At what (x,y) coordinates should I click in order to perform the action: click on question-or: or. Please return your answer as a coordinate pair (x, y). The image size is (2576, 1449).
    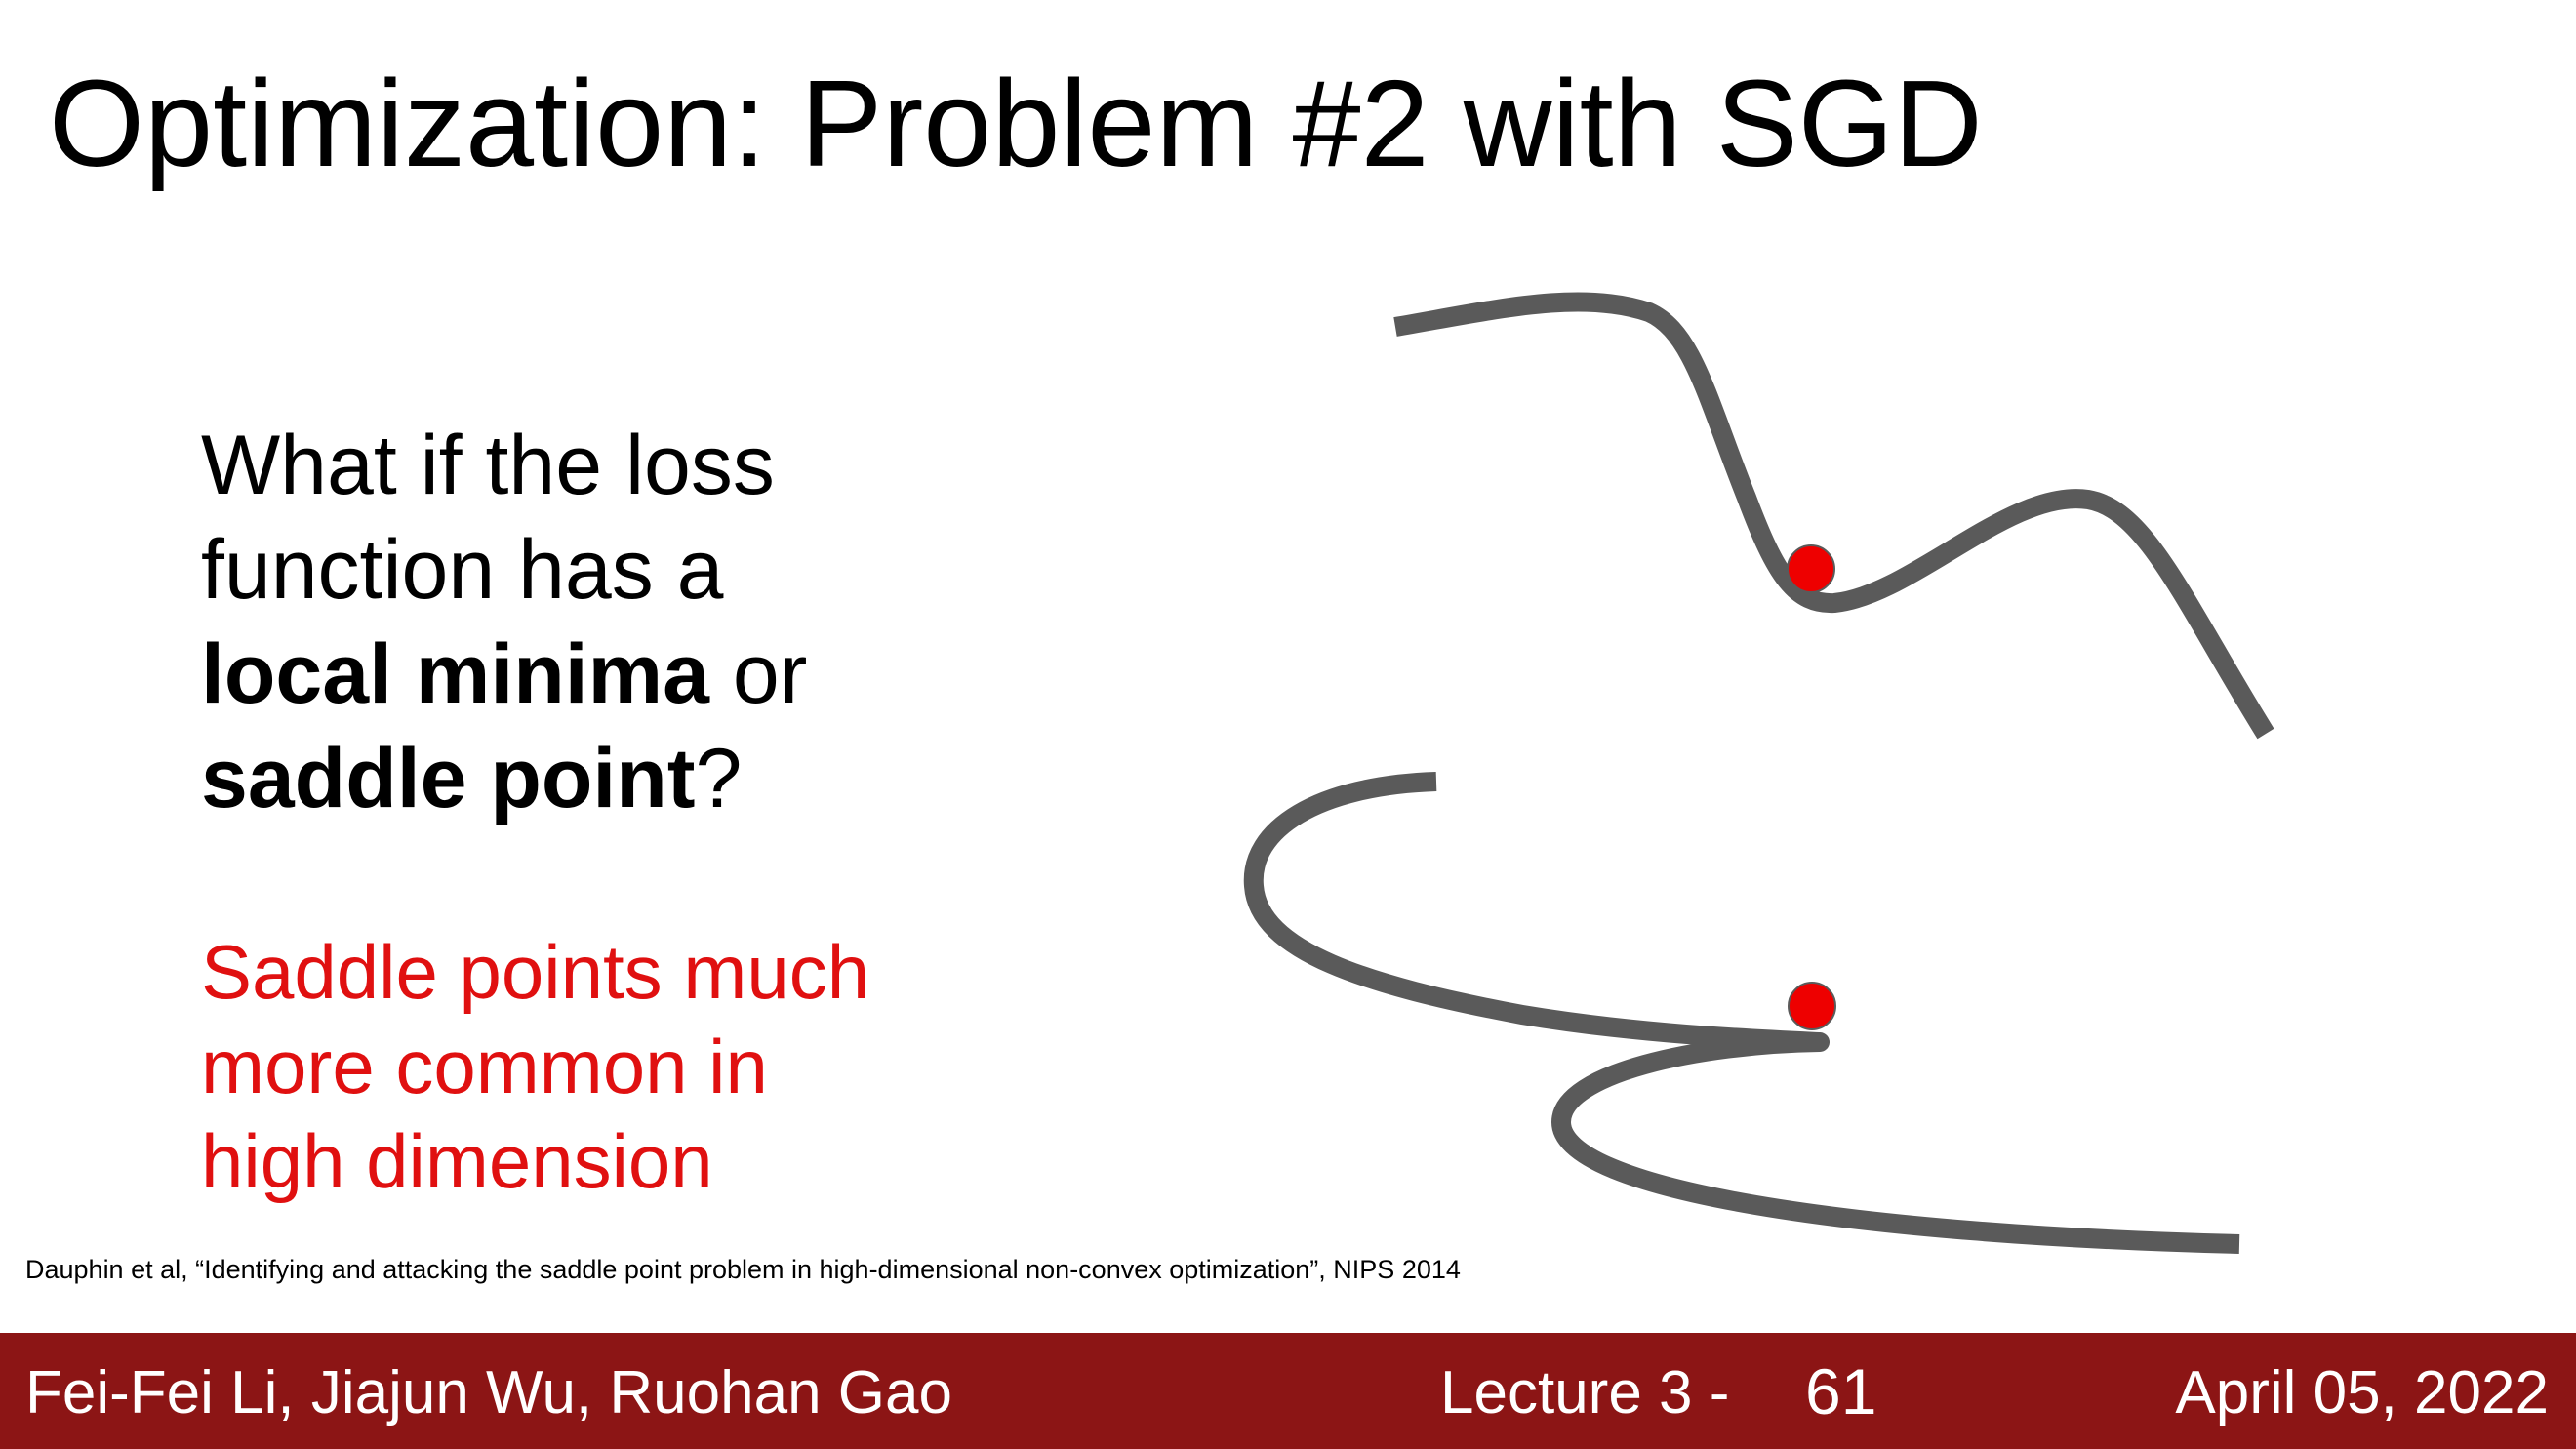
    Looking at the image, I should click on (758, 674).